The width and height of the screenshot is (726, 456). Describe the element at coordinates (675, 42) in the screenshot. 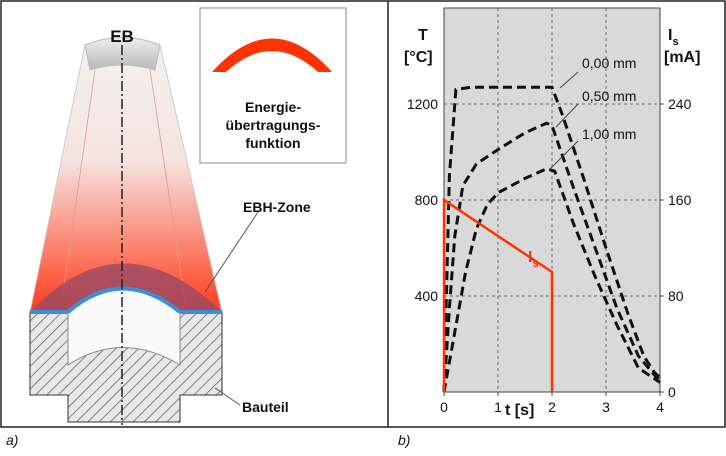

I see `y2-axis-label-sub: s` at that location.